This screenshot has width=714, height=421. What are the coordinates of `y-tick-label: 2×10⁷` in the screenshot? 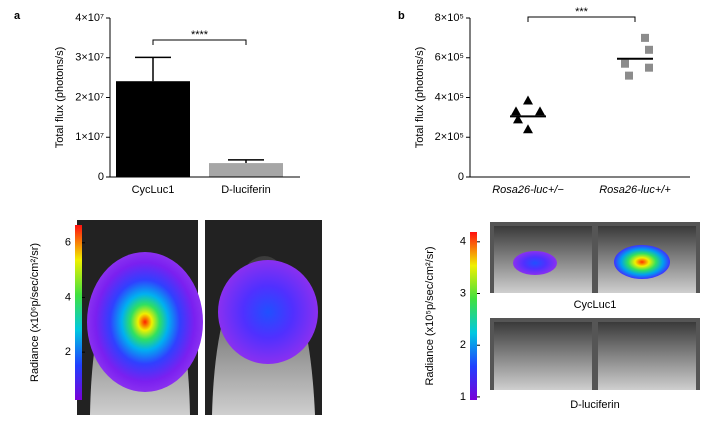 It's located at (89, 97).